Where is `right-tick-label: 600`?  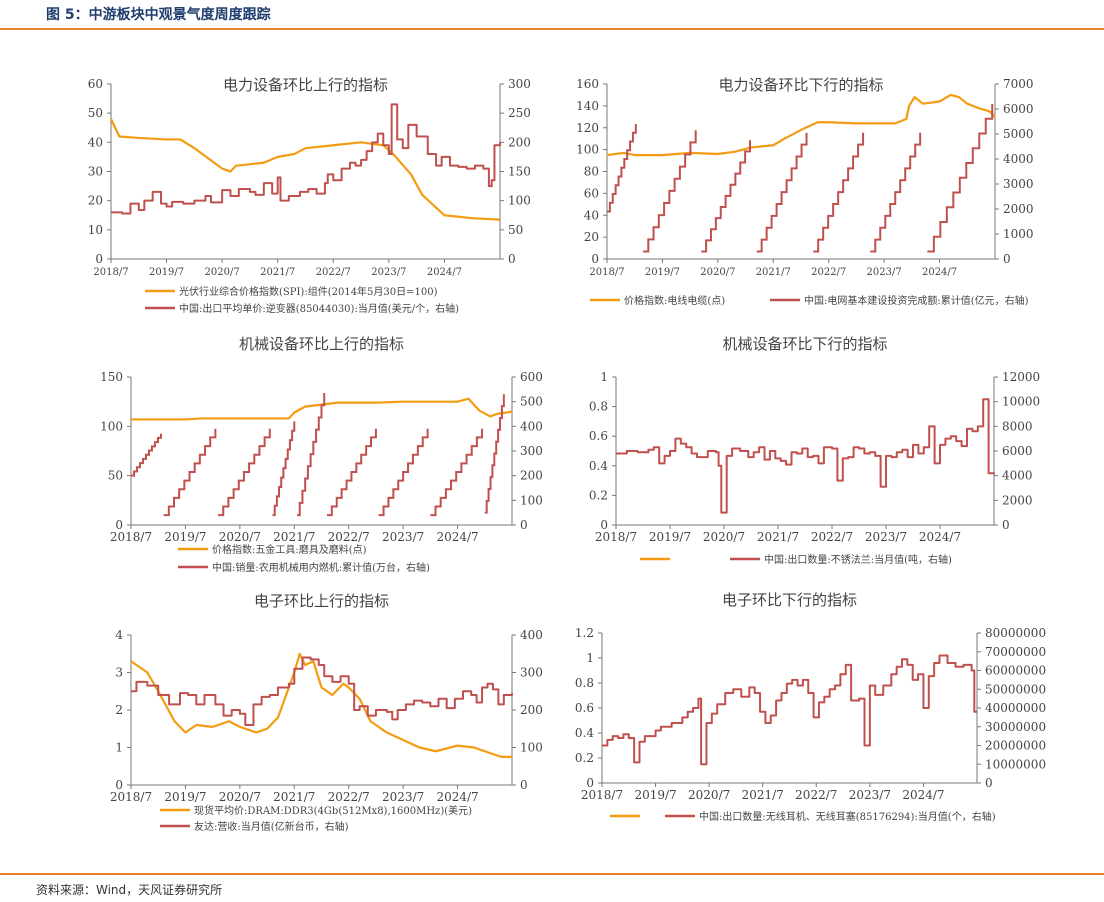 right-tick-label: 600 is located at coordinates (531, 377).